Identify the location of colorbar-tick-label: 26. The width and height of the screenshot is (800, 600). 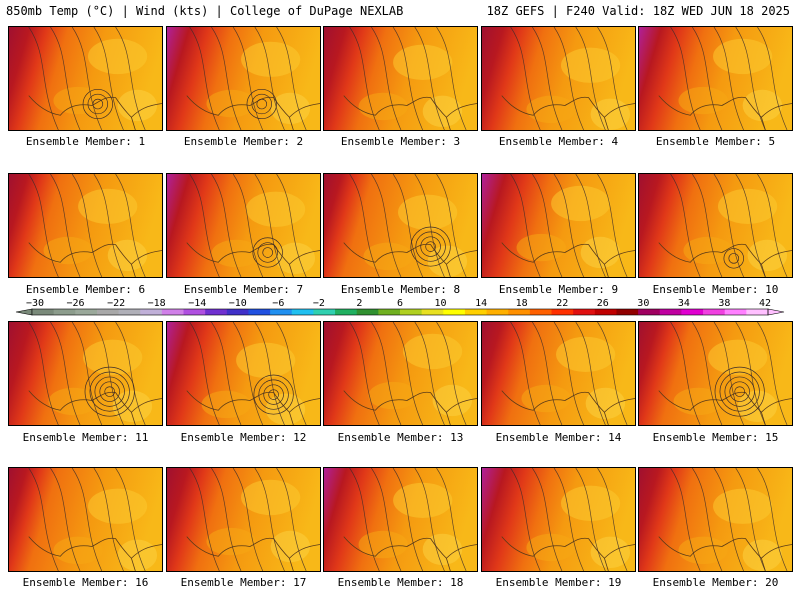
(602, 303).